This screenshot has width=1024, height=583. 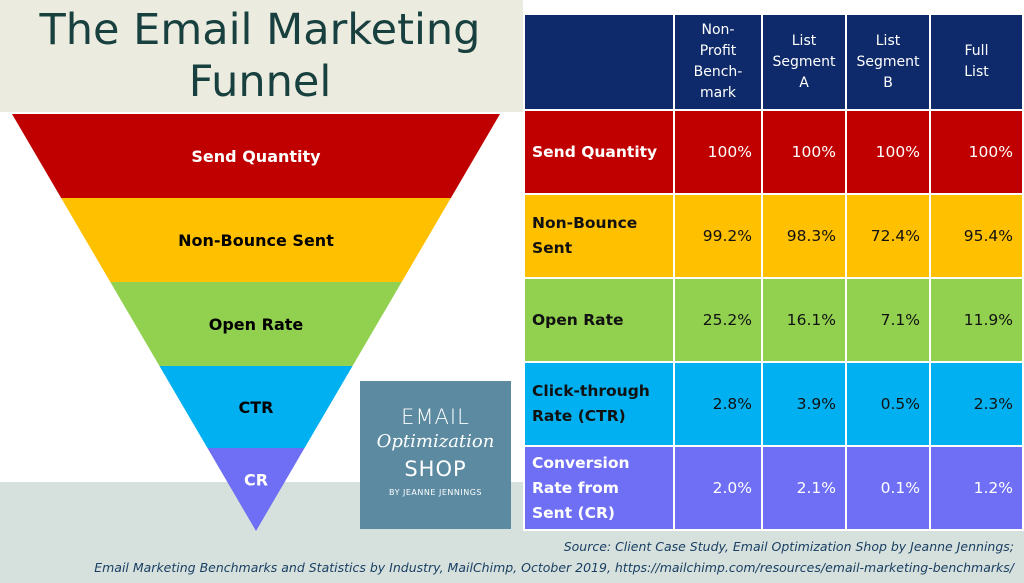 I want to click on header-text: mark, so click(x=718, y=93).